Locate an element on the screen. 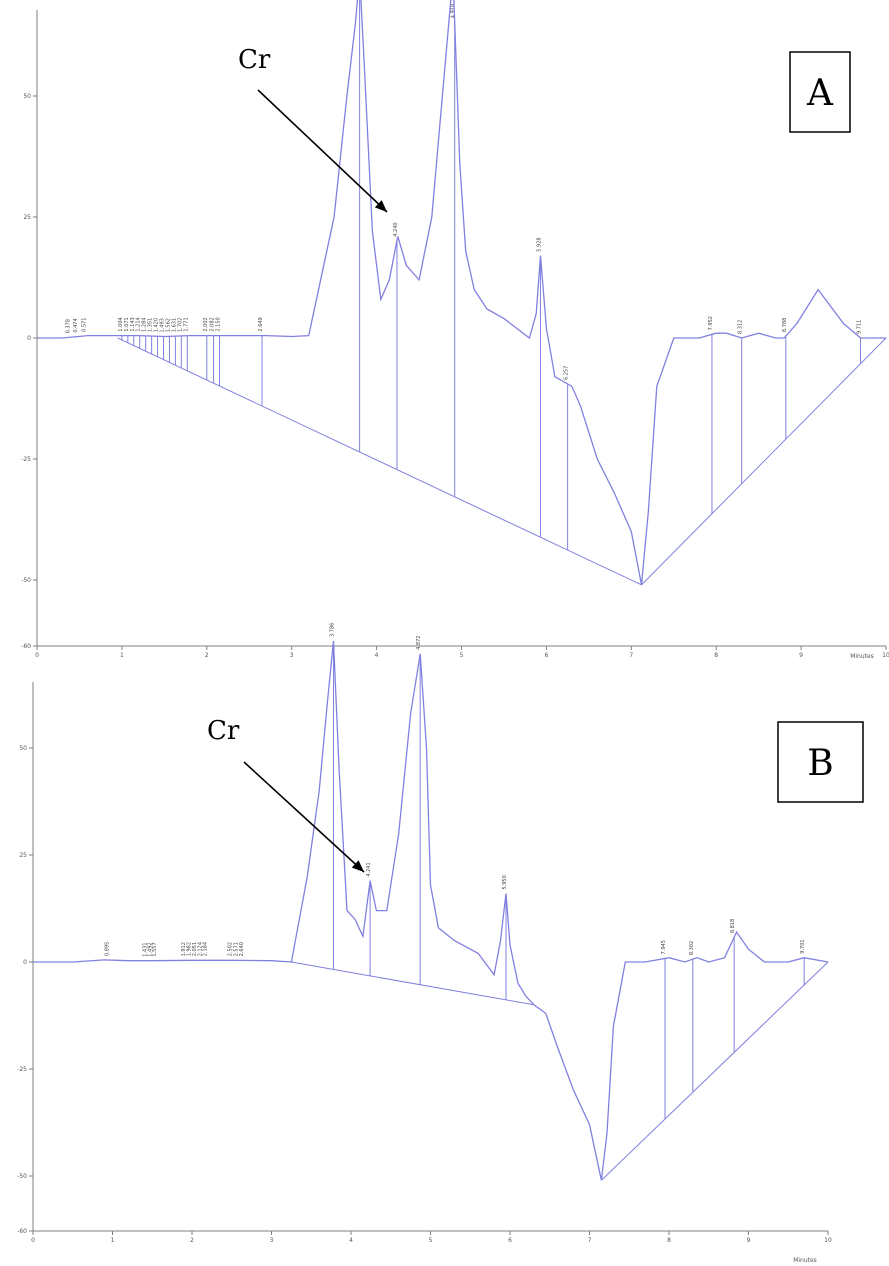  peak-label: 2.649 is located at coordinates (261, 324).